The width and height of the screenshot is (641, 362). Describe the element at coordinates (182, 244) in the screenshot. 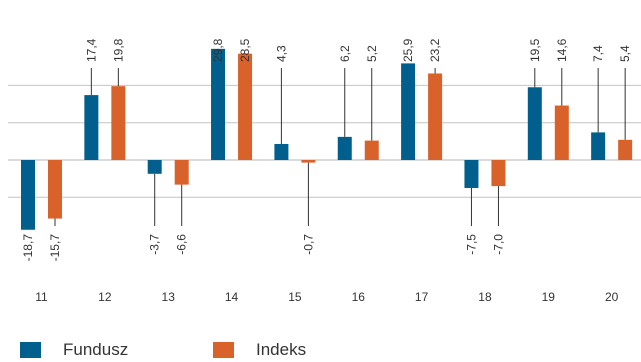

I see `data-label-indeks-13: -6,6` at that location.